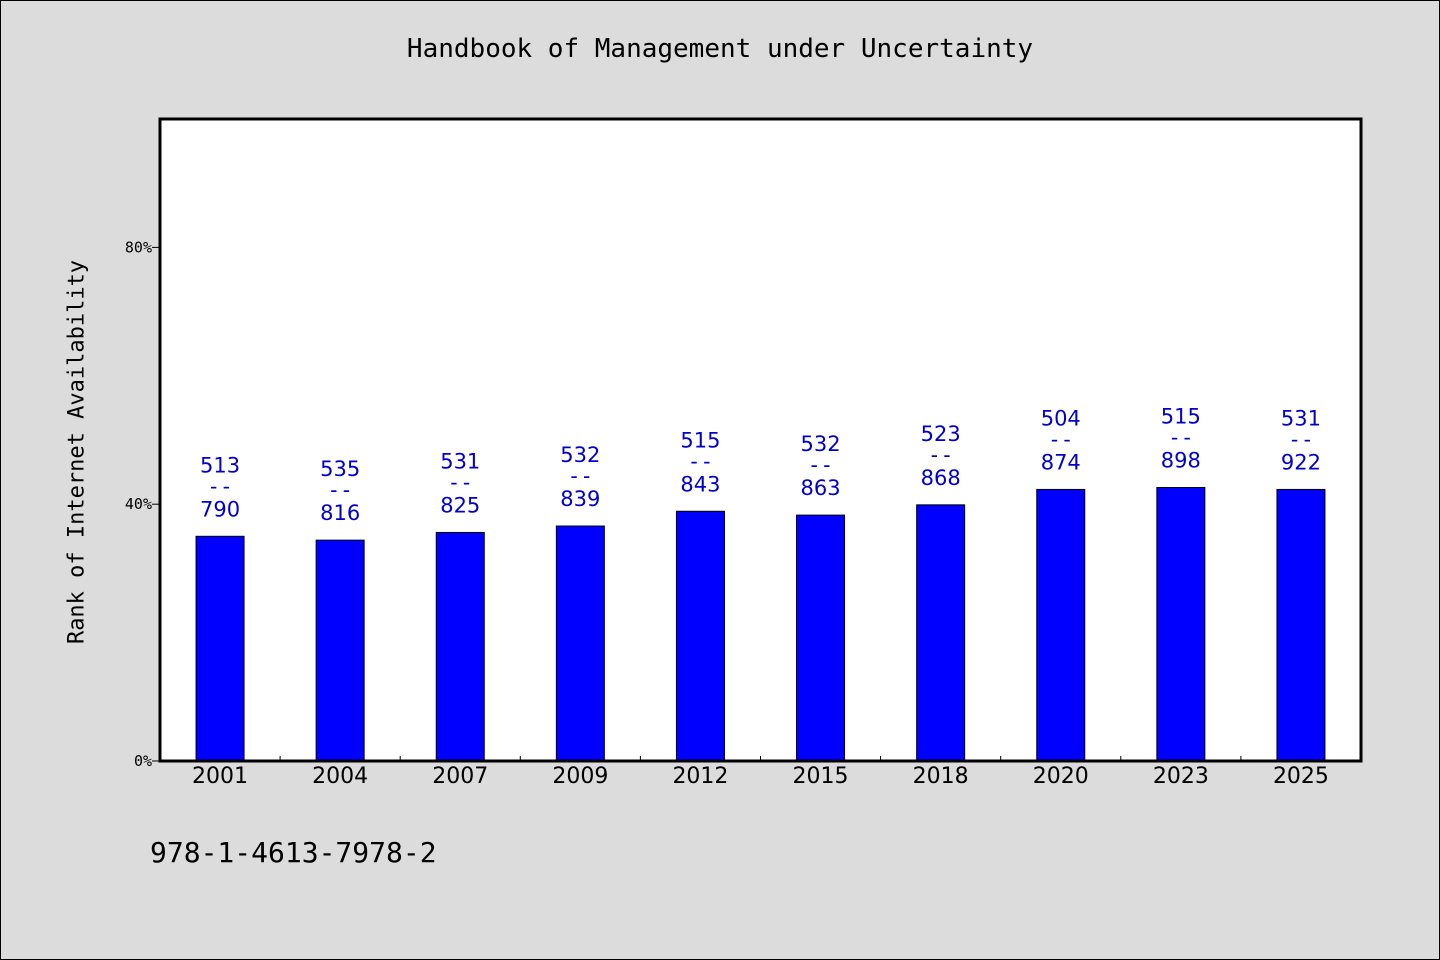 The height and width of the screenshot is (960, 1440). I want to click on x-tick-label: 2007, so click(460, 776).